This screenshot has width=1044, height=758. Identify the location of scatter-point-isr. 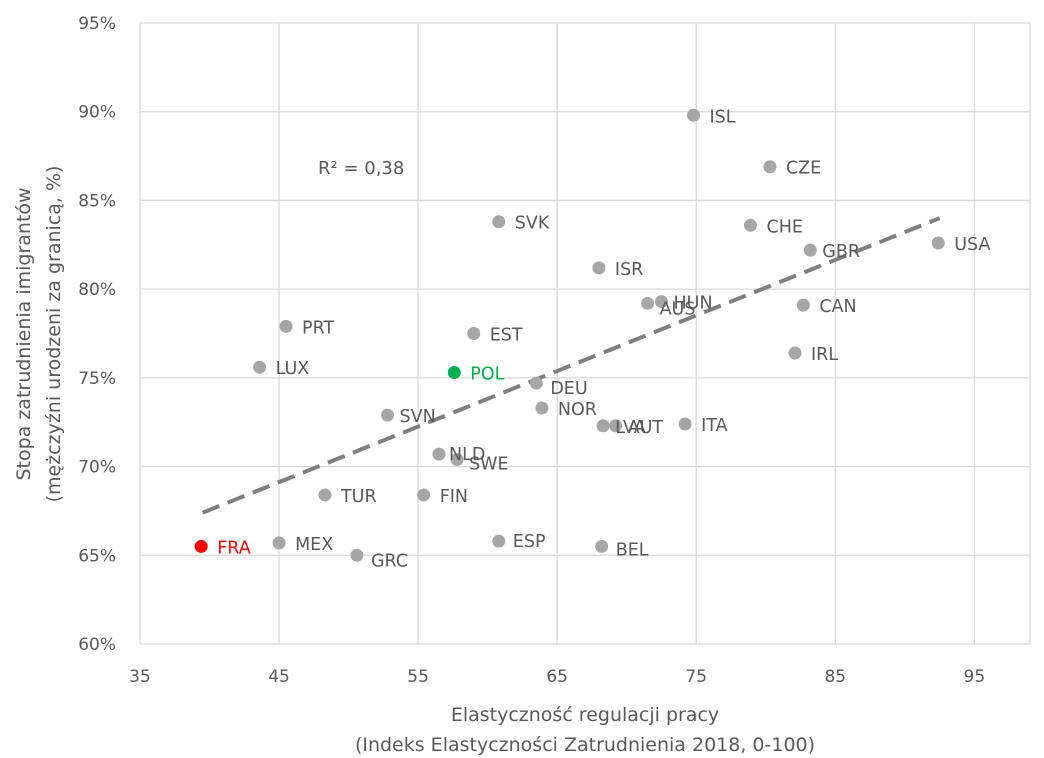
(599, 268).